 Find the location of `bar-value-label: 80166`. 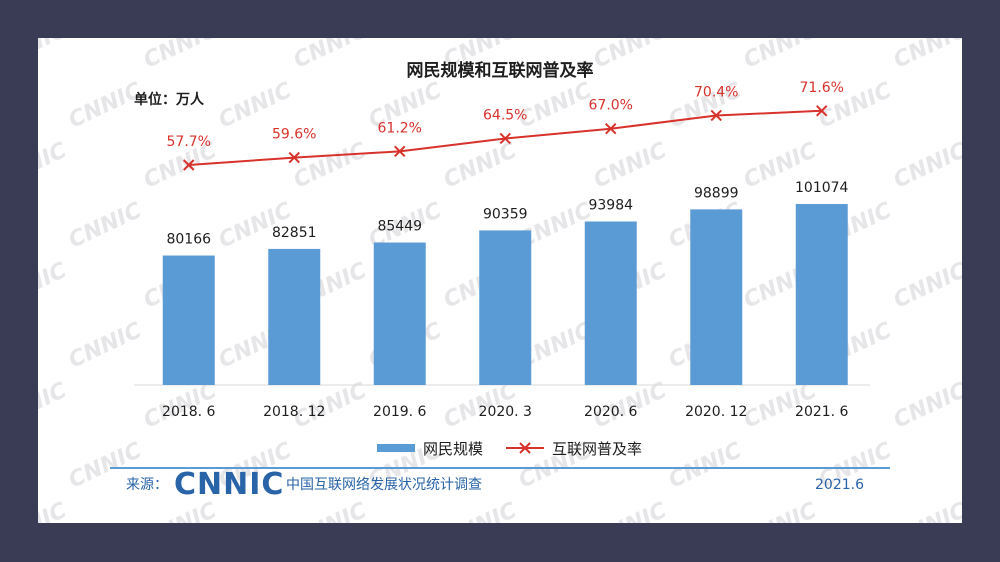

bar-value-label: 80166 is located at coordinates (188, 240).